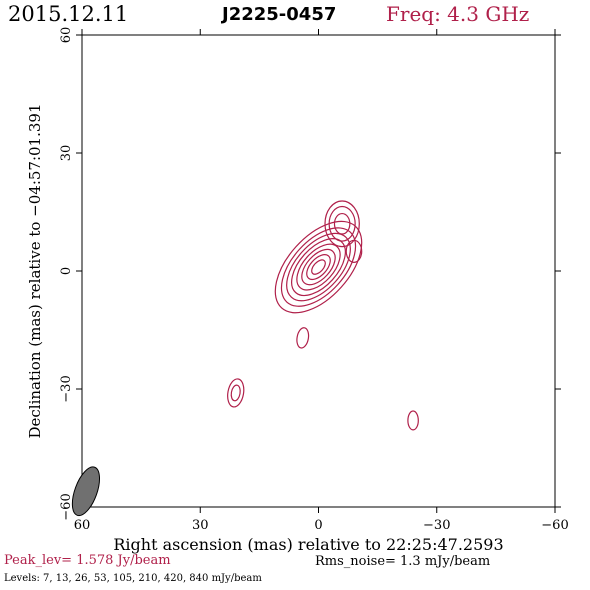  Describe the element at coordinates (68, 14) in the screenshot. I see `observation-date: 2015.12.11` at that location.